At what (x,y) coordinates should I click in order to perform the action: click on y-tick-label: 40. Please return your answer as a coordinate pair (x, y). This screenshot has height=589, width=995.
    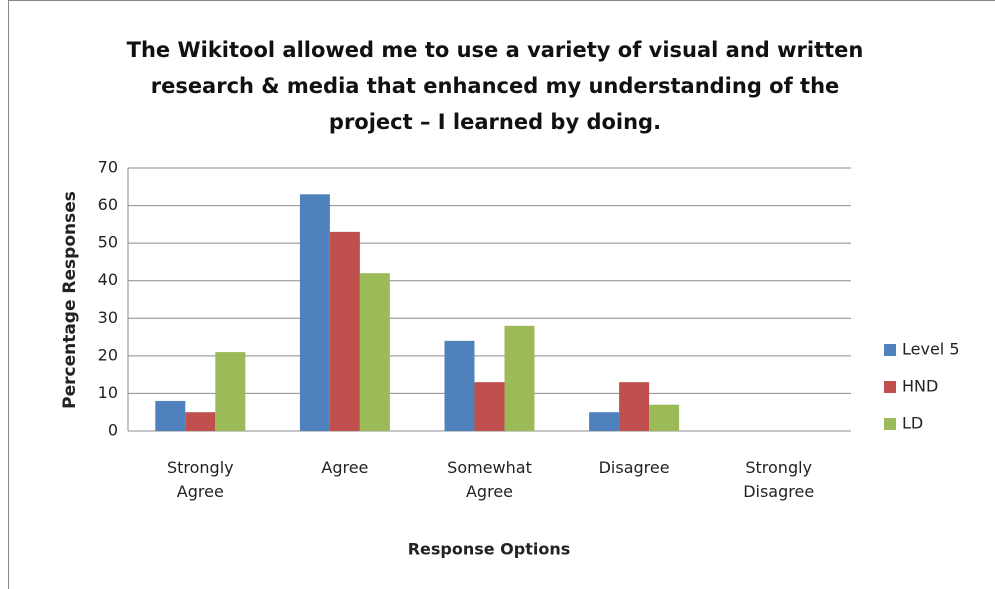
    Looking at the image, I should click on (108, 279).